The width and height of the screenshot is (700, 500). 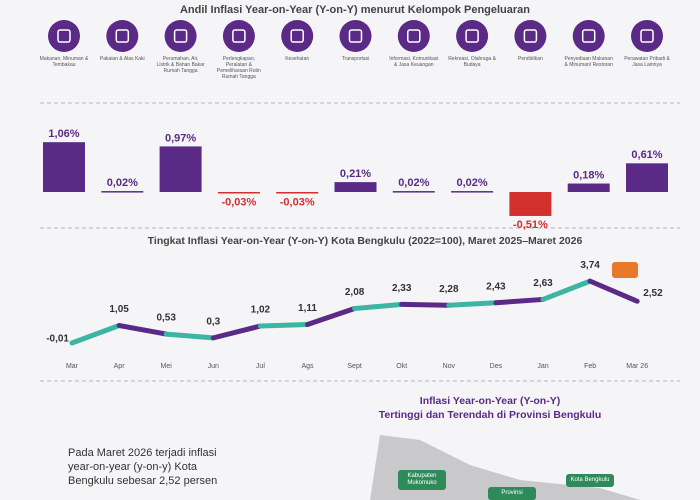 What do you see at coordinates (260, 366) in the screenshot?
I see `x-tick-label: Jul` at bounding box center [260, 366].